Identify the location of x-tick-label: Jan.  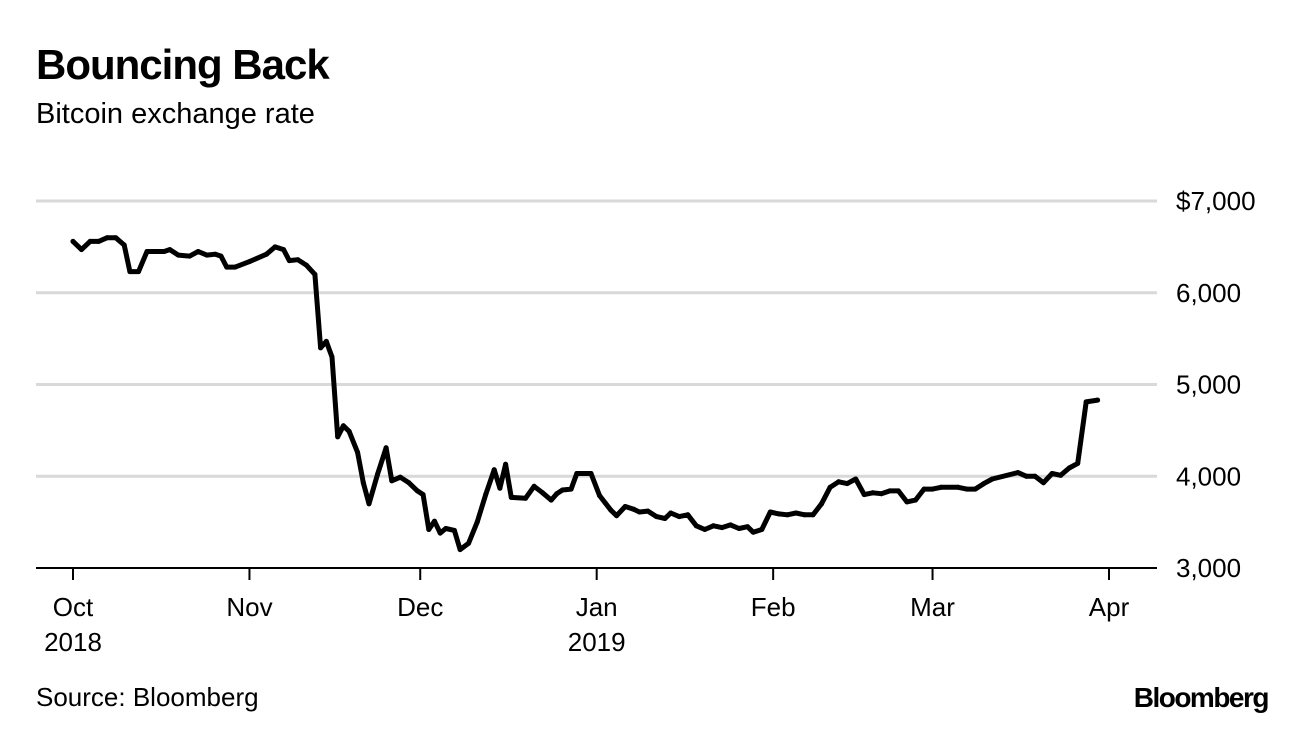
(597, 607).